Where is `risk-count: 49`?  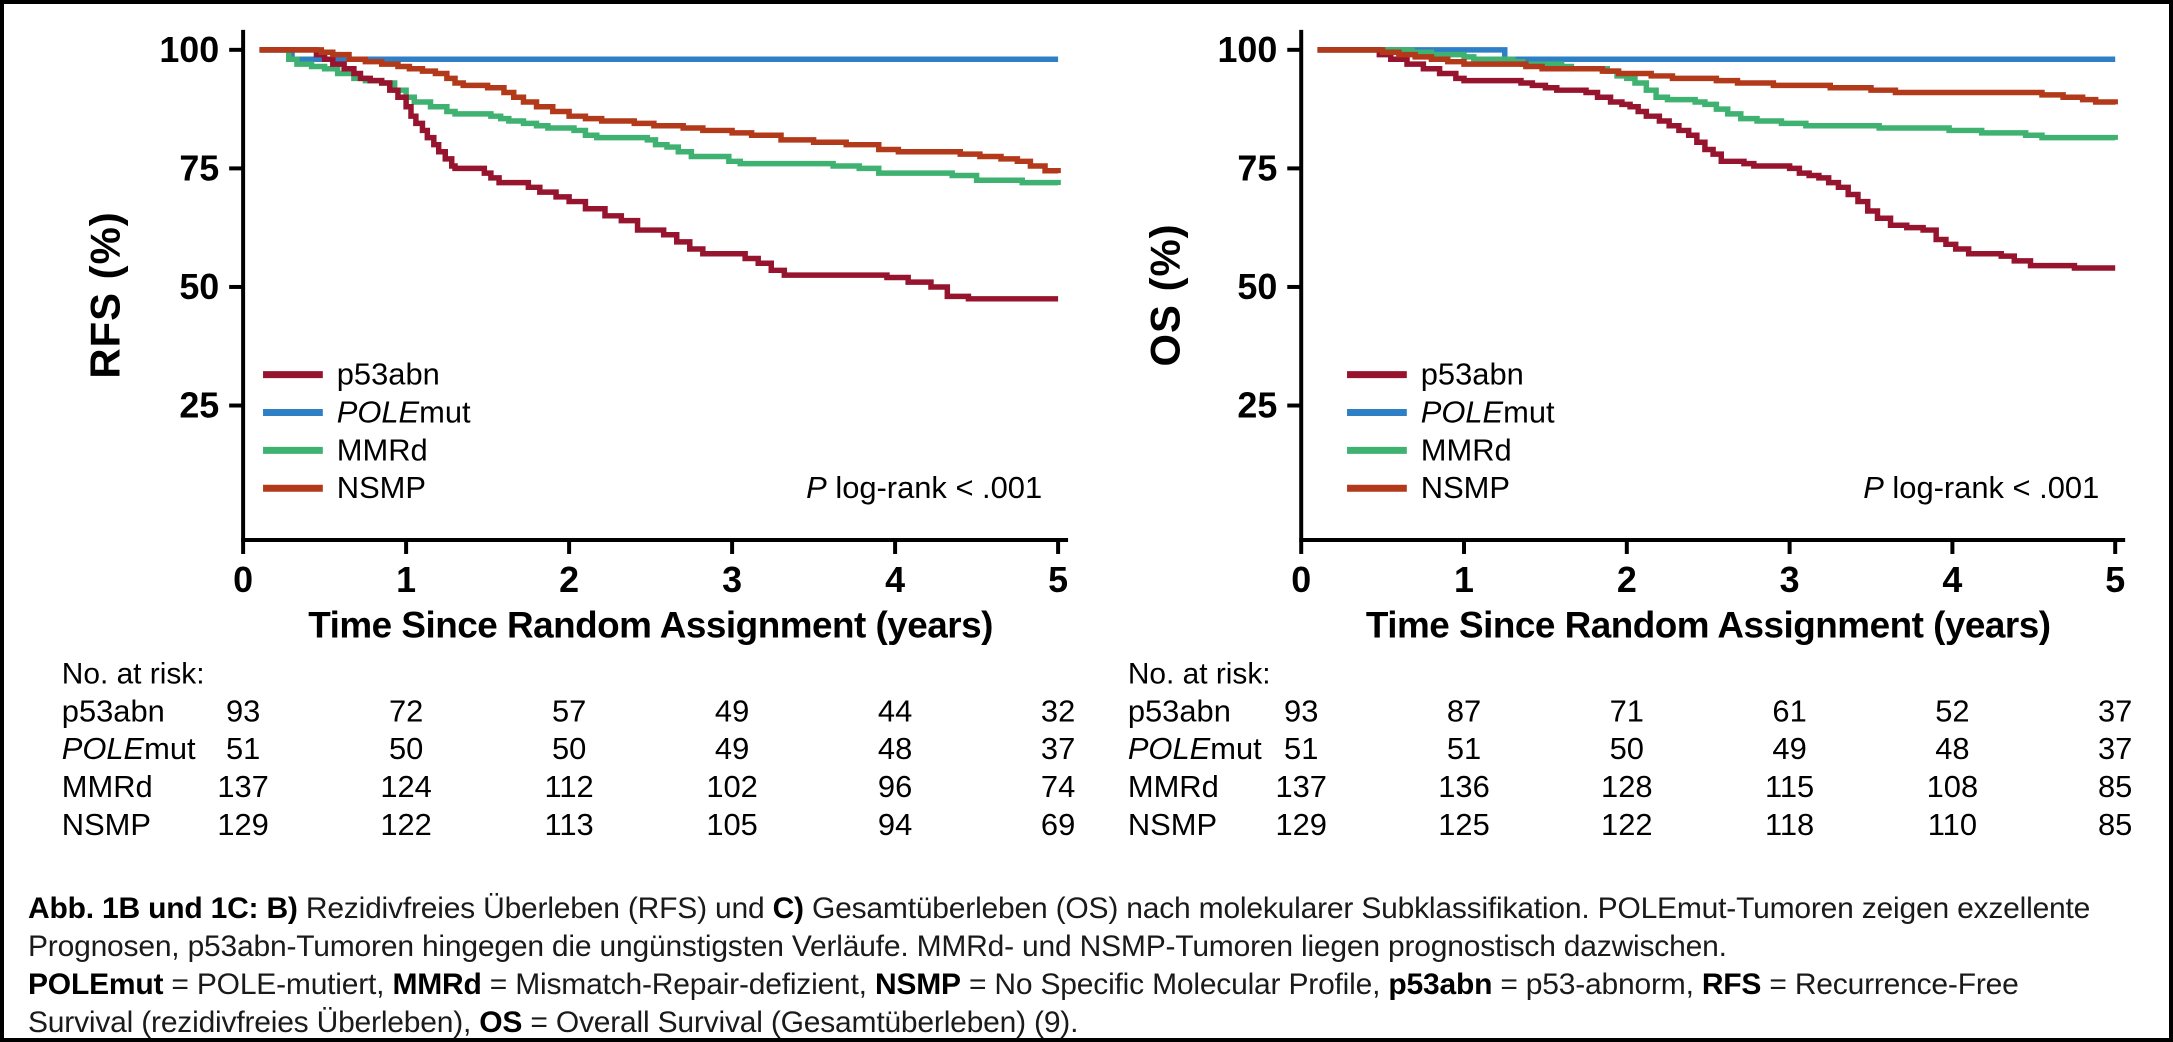 risk-count: 49 is located at coordinates (1789, 748).